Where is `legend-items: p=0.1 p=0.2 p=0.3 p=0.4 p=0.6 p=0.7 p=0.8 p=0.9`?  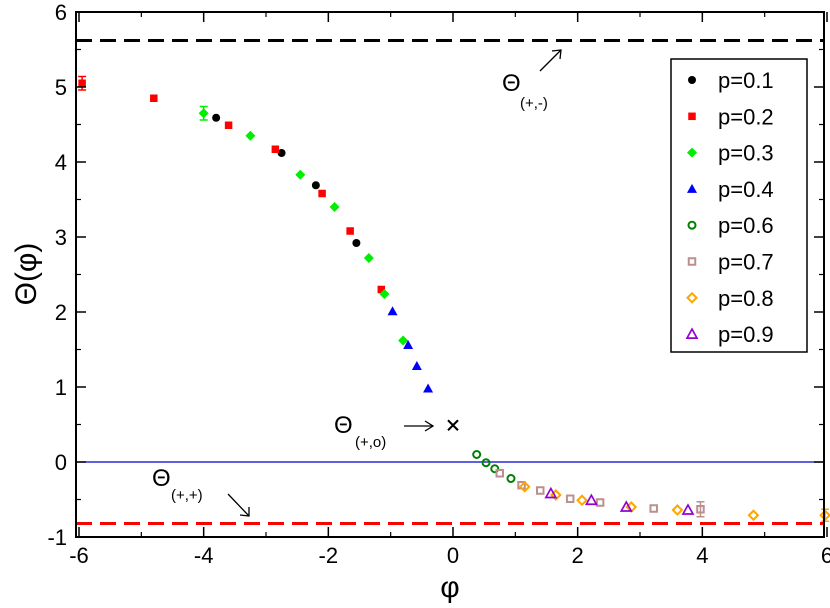
legend-items: p=0.1 p=0.2 p=0.3 p=0.4 p=0.6 p=0.7 p=0.8 p=0.9 is located at coordinates (729, 207).